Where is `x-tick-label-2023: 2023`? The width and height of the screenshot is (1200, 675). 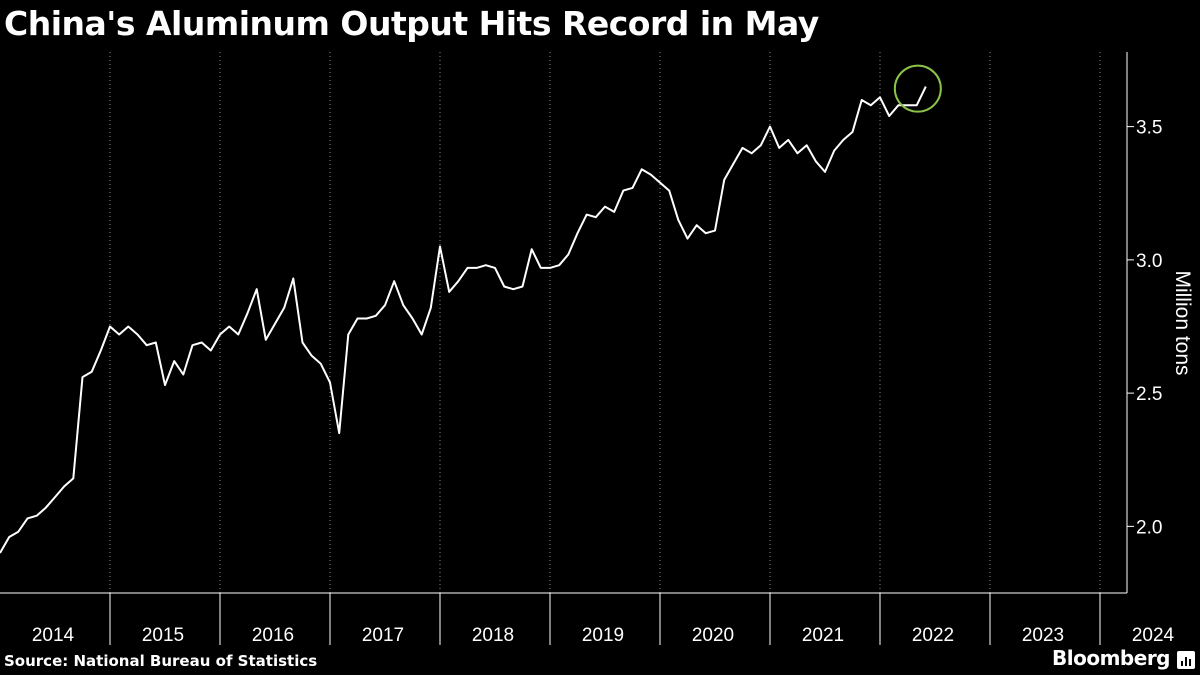 x-tick-label-2023: 2023 is located at coordinates (1043, 635).